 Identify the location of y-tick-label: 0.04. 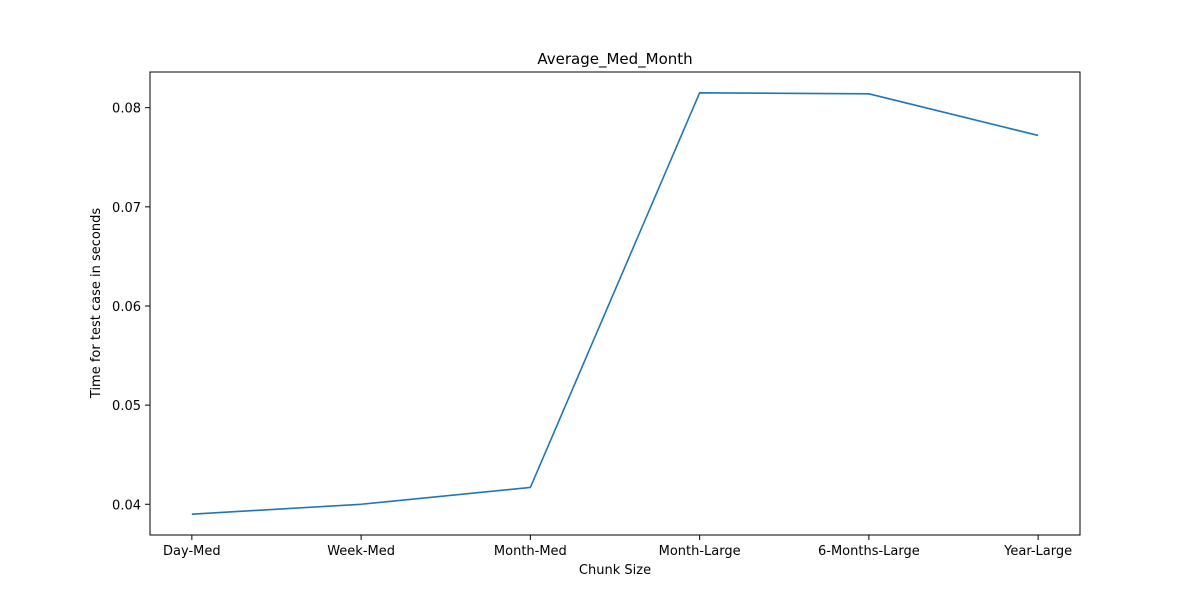
(126, 505).